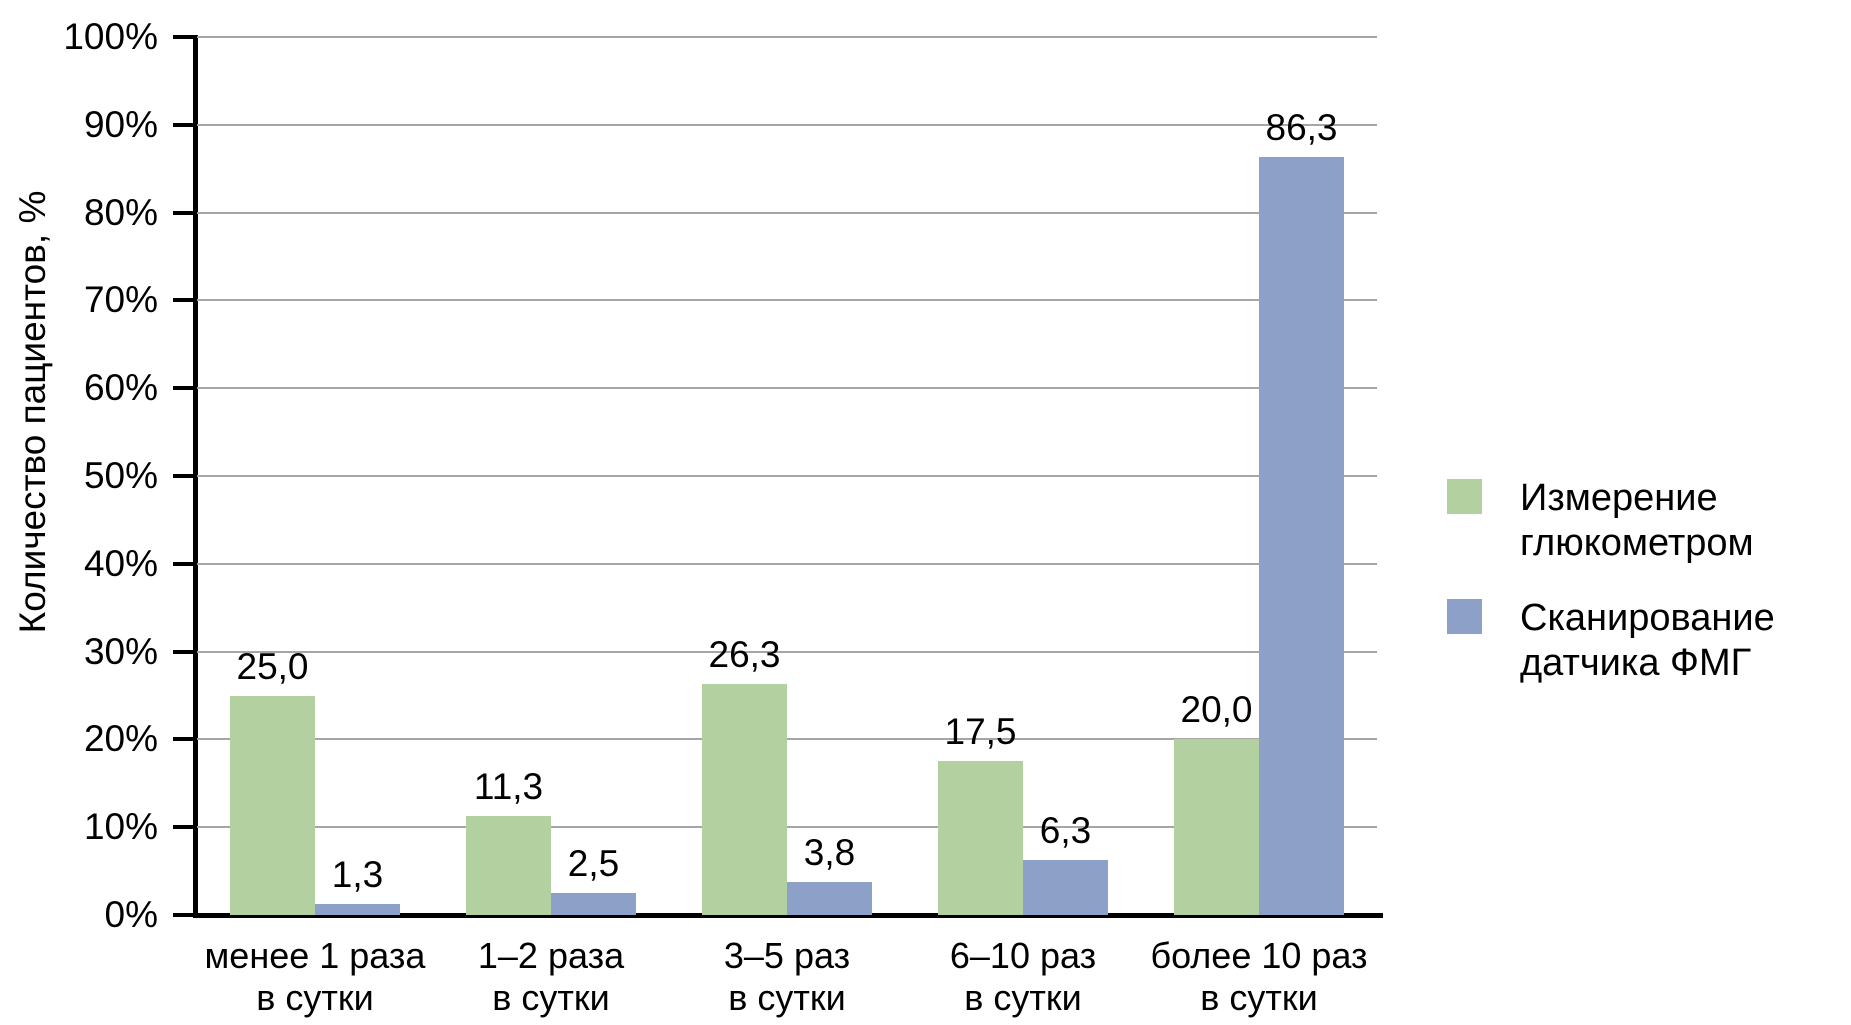  I want to click on bar-series1-cat2, so click(508, 865).